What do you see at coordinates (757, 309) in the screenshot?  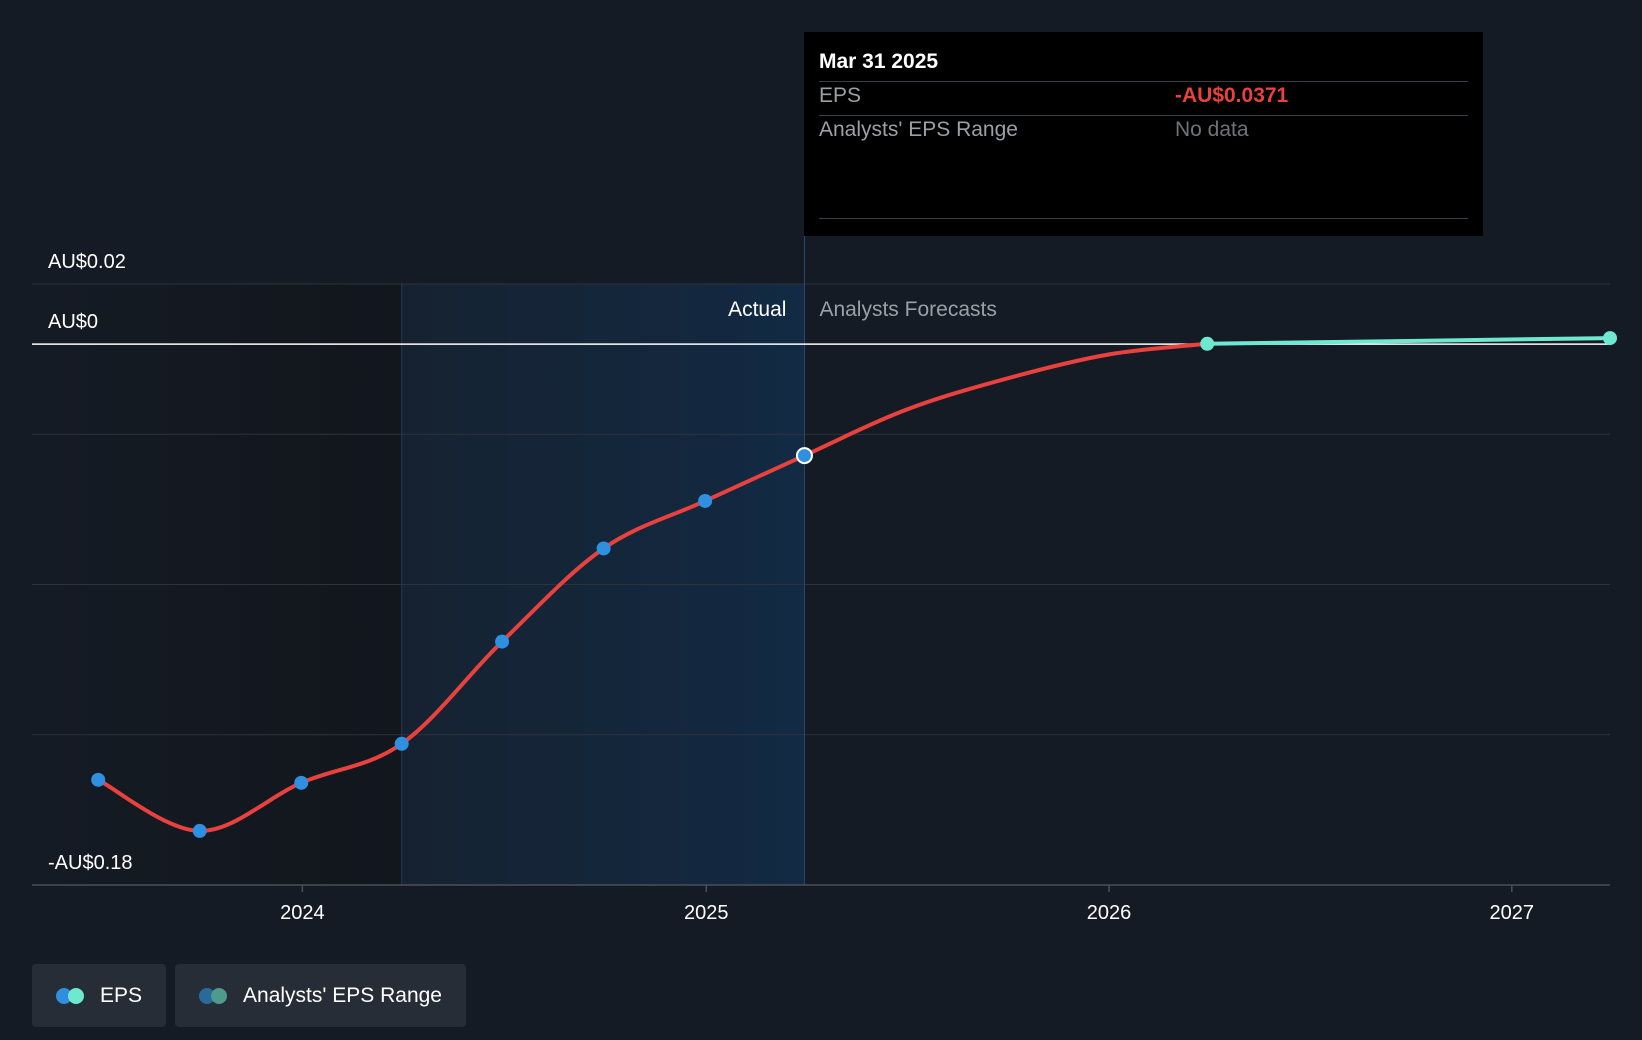 I see `actual-region-label: Actual` at bounding box center [757, 309].